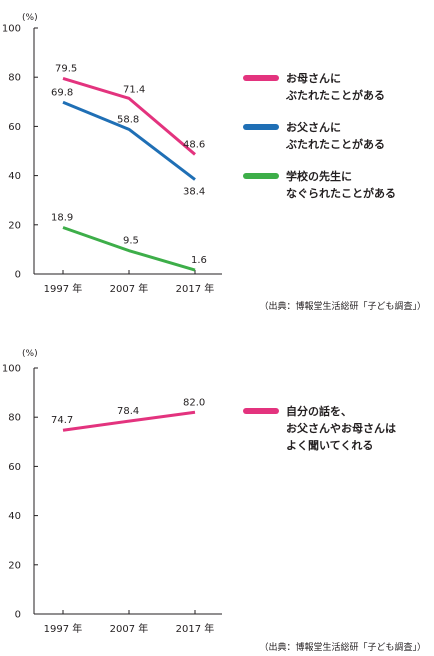 This screenshot has width=434, height=656. I want to click on chart2-y-tick-label: 20, so click(14, 565).